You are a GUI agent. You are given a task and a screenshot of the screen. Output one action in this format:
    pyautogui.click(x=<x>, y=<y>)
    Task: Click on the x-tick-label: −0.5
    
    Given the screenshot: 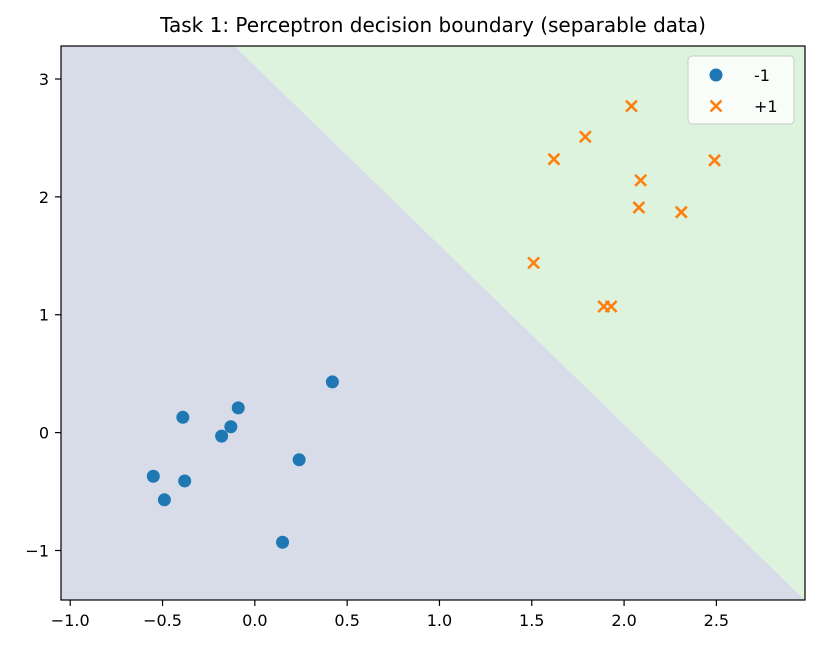 What is the action you would take?
    pyautogui.click(x=162, y=620)
    